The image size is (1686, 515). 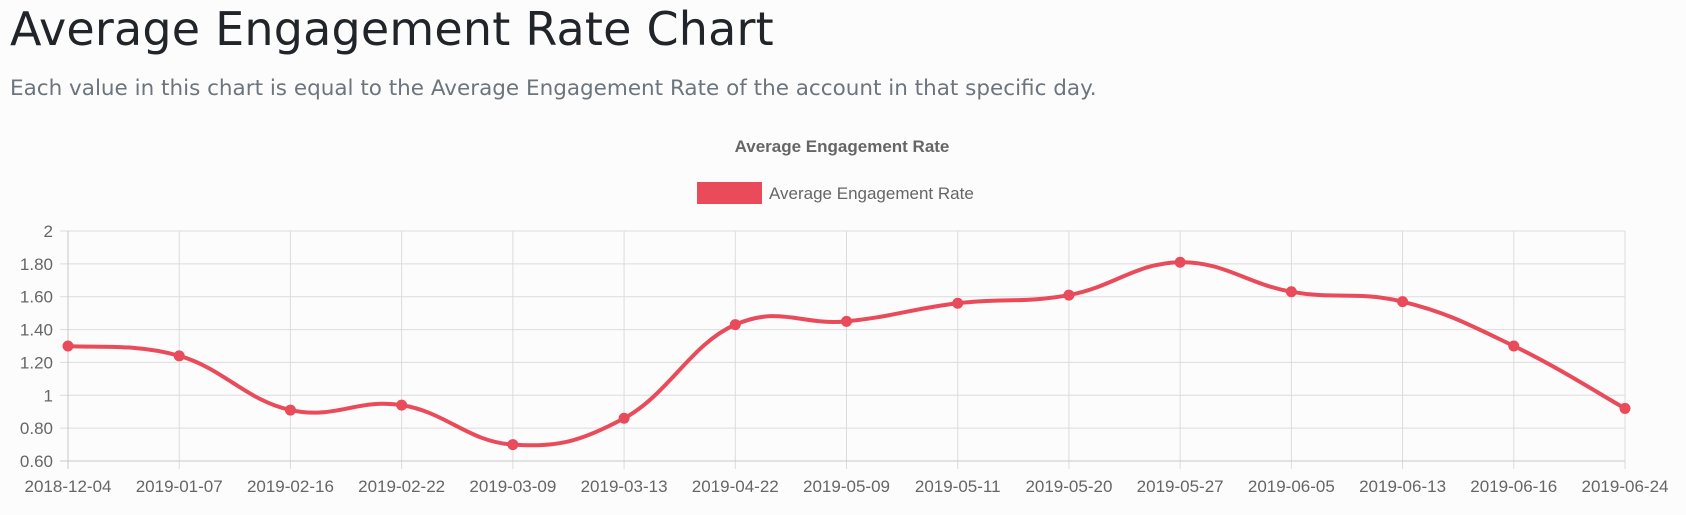 What do you see at coordinates (36, 297) in the screenshot?
I see `y-tick-label: 1.60` at bounding box center [36, 297].